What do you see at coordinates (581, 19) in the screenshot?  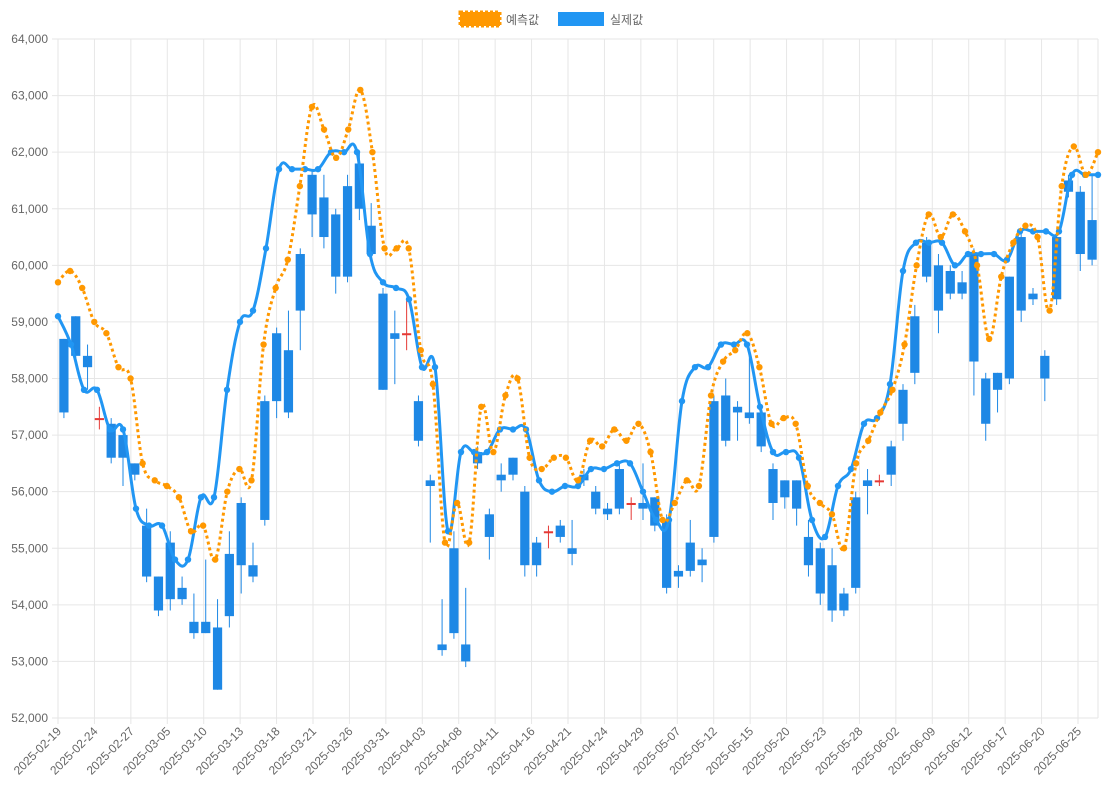 I see `legend-swatch-actual` at bounding box center [581, 19].